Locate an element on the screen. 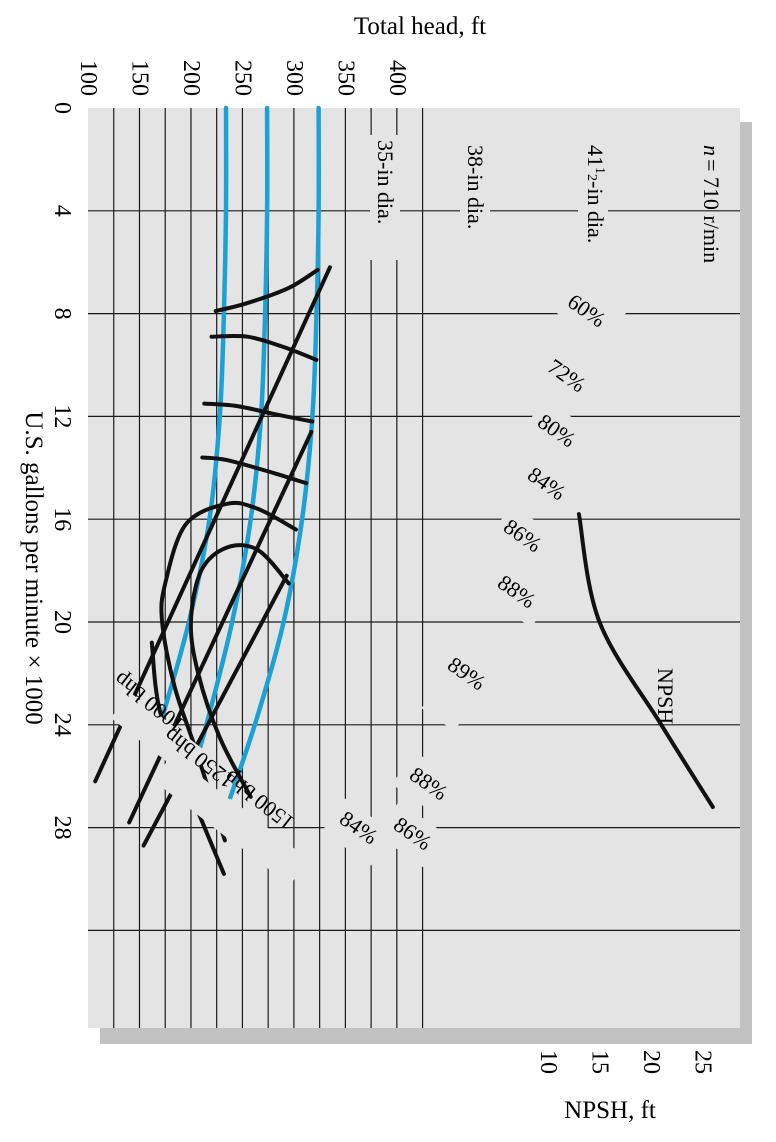 The height and width of the screenshot is (1142, 776). gpm-axis-title: U.S. gallons per minute × 1000 is located at coordinates (33, 567).